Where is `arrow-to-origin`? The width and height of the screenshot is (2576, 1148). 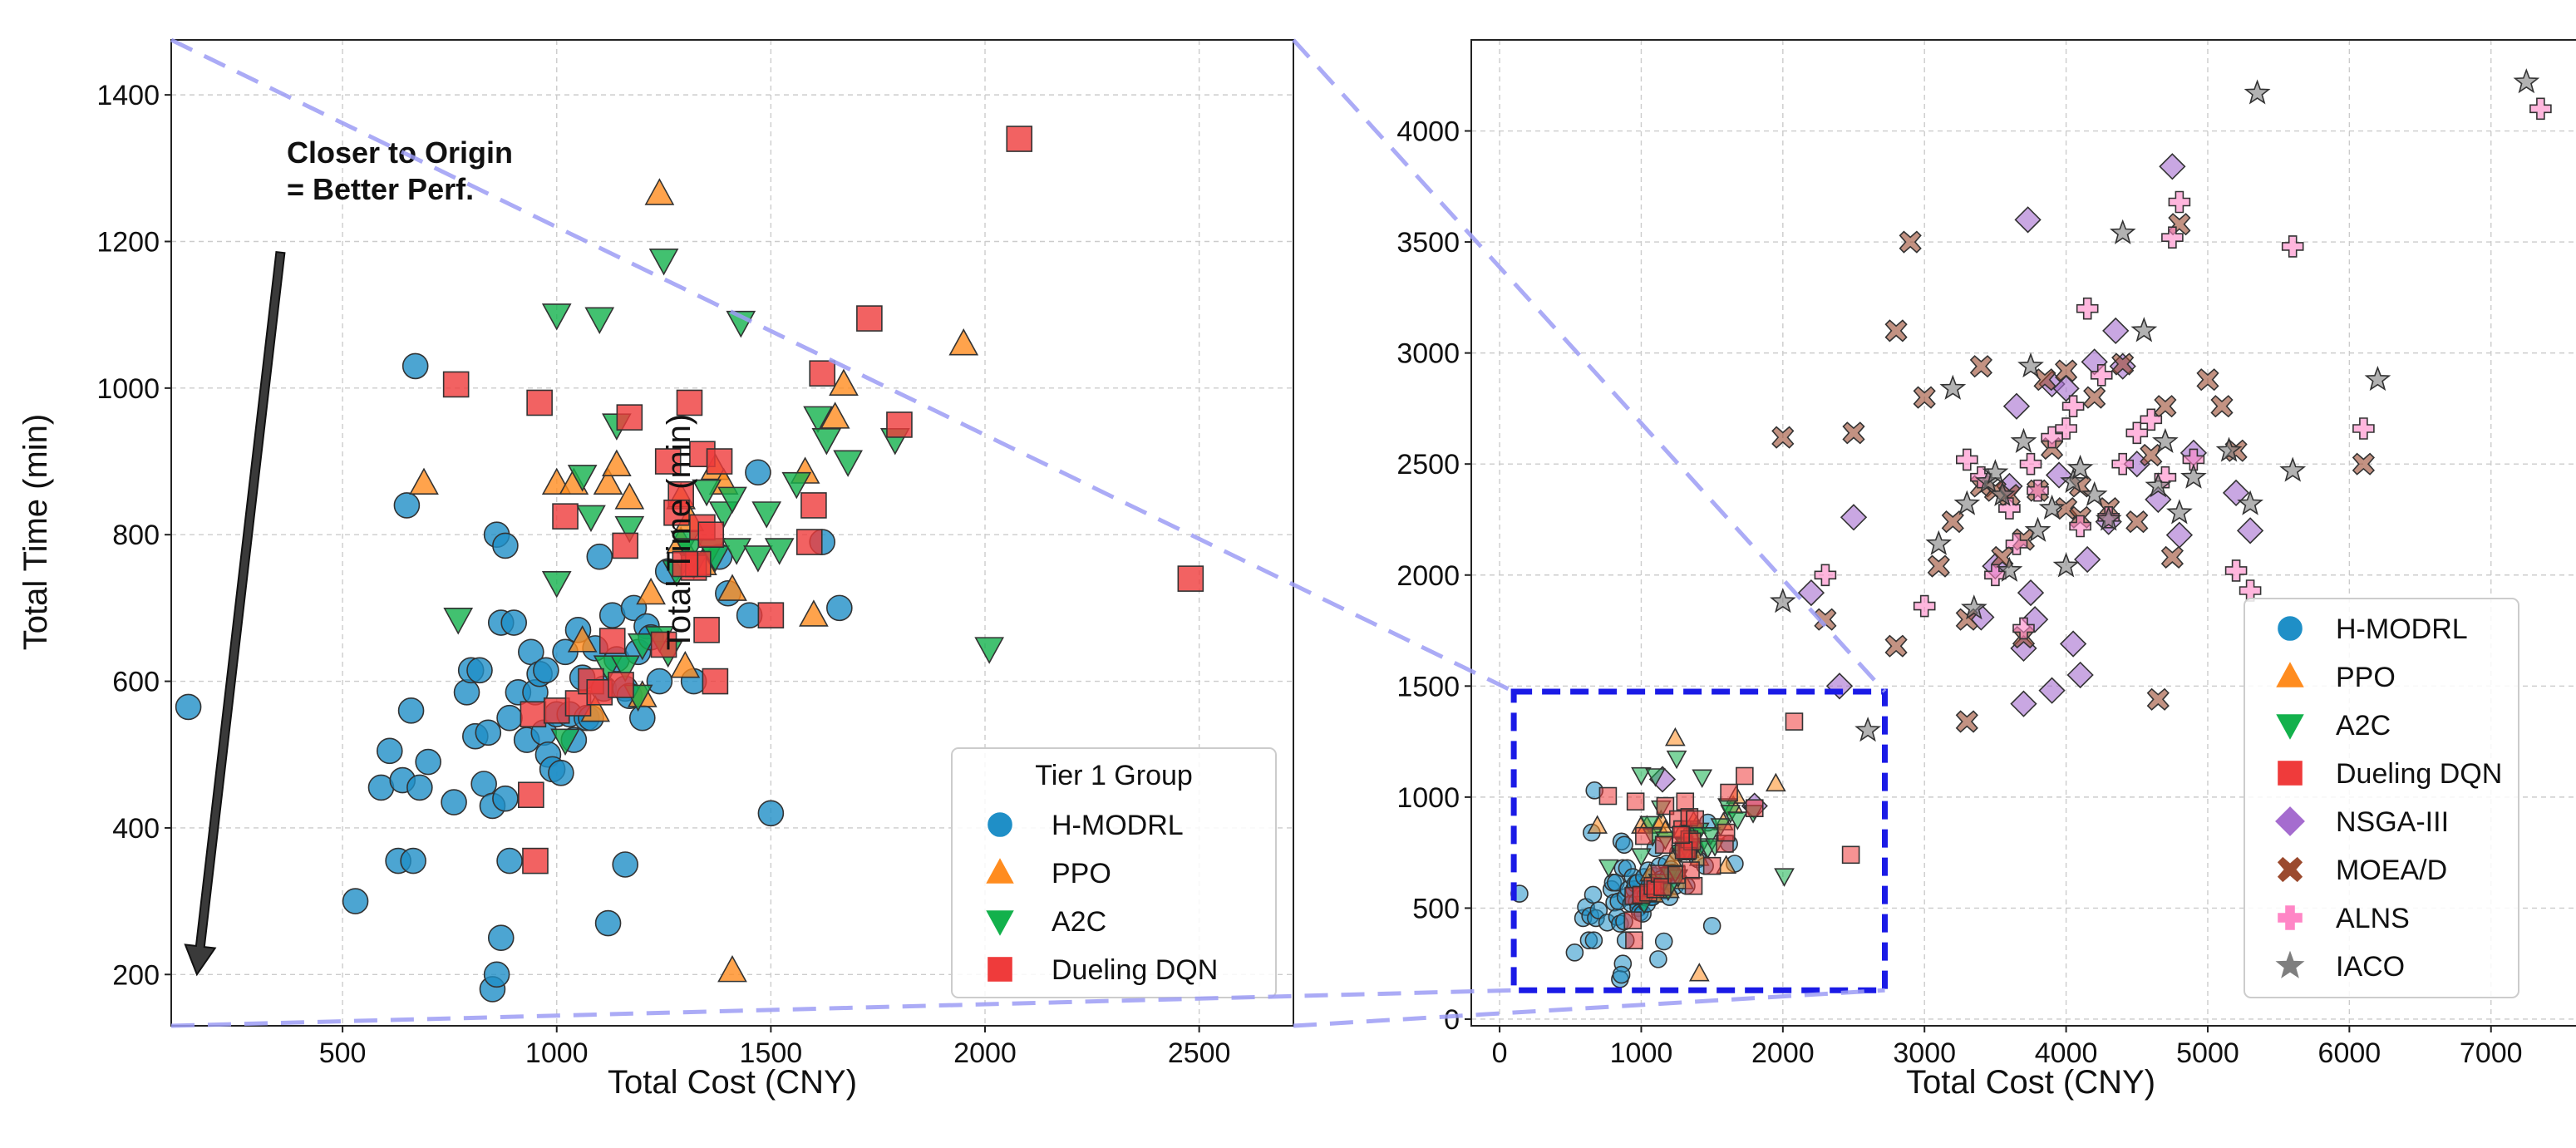 arrow-to-origin is located at coordinates (235, 613).